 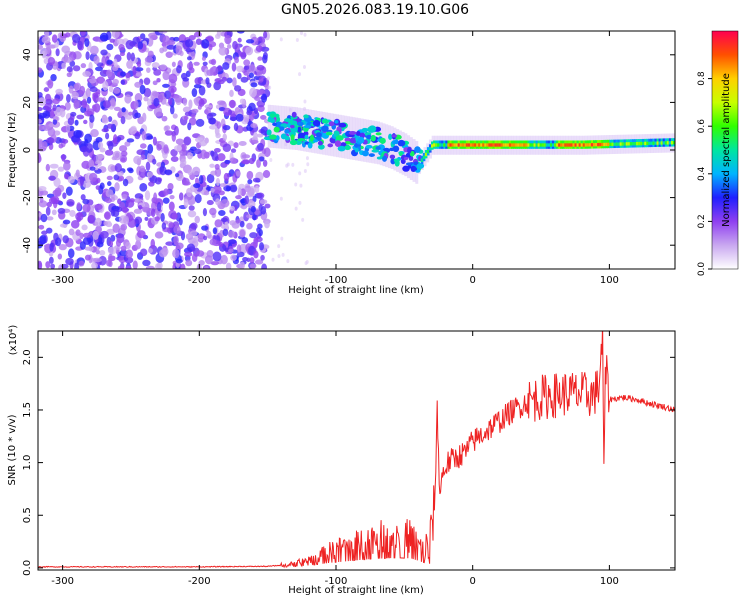 What do you see at coordinates (27, 568) in the screenshot?
I see `y-tick-label: 0.0` at bounding box center [27, 568].